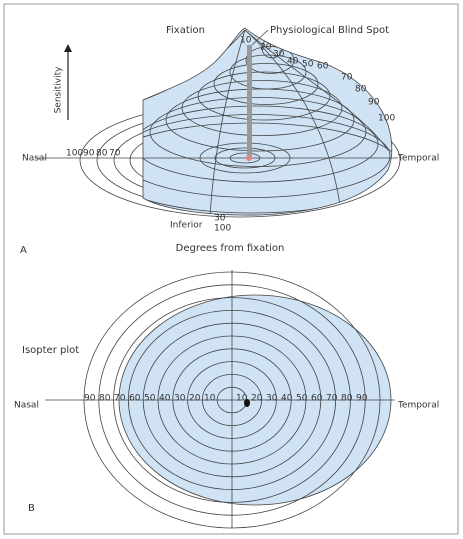 The width and height of the screenshot is (463, 539). What do you see at coordinates (186, 226) in the screenshot?
I see `inferior-label: Inferior` at bounding box center [186, 226].